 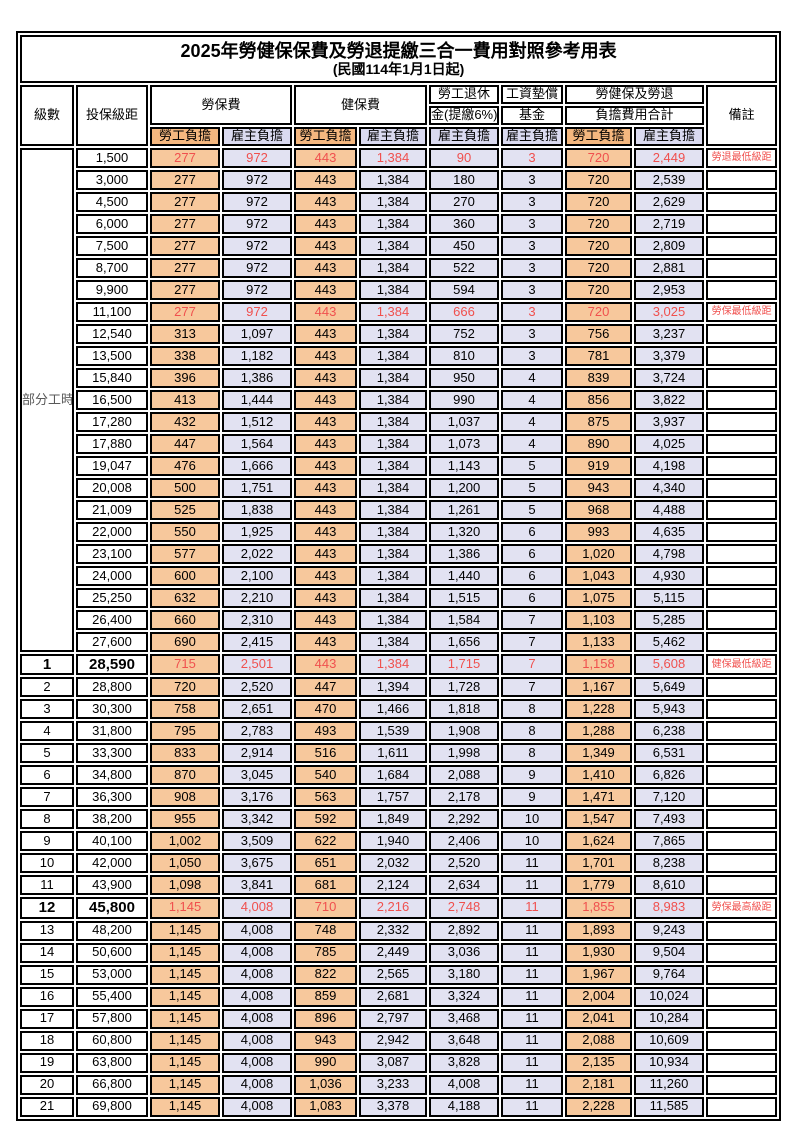 What do you see at coordinates (325, 1106) in the screenshot?
I see `cell-fee: 1,083` at bounding box center [325, 1106].